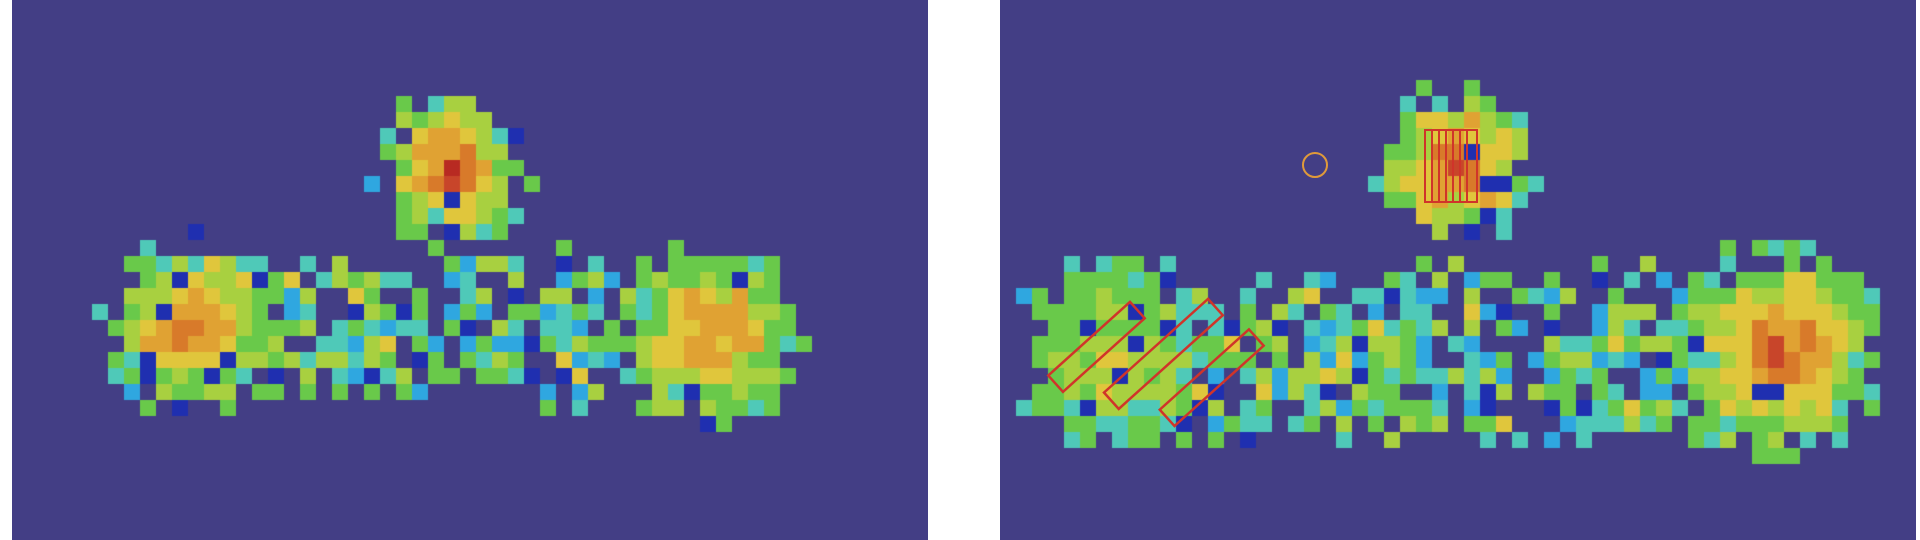 The height and width of the screenshot is (540, 1920). Describe the element at coordinates (1262, 278) in the screenshot. I see `overlay-layer-right` at that location.